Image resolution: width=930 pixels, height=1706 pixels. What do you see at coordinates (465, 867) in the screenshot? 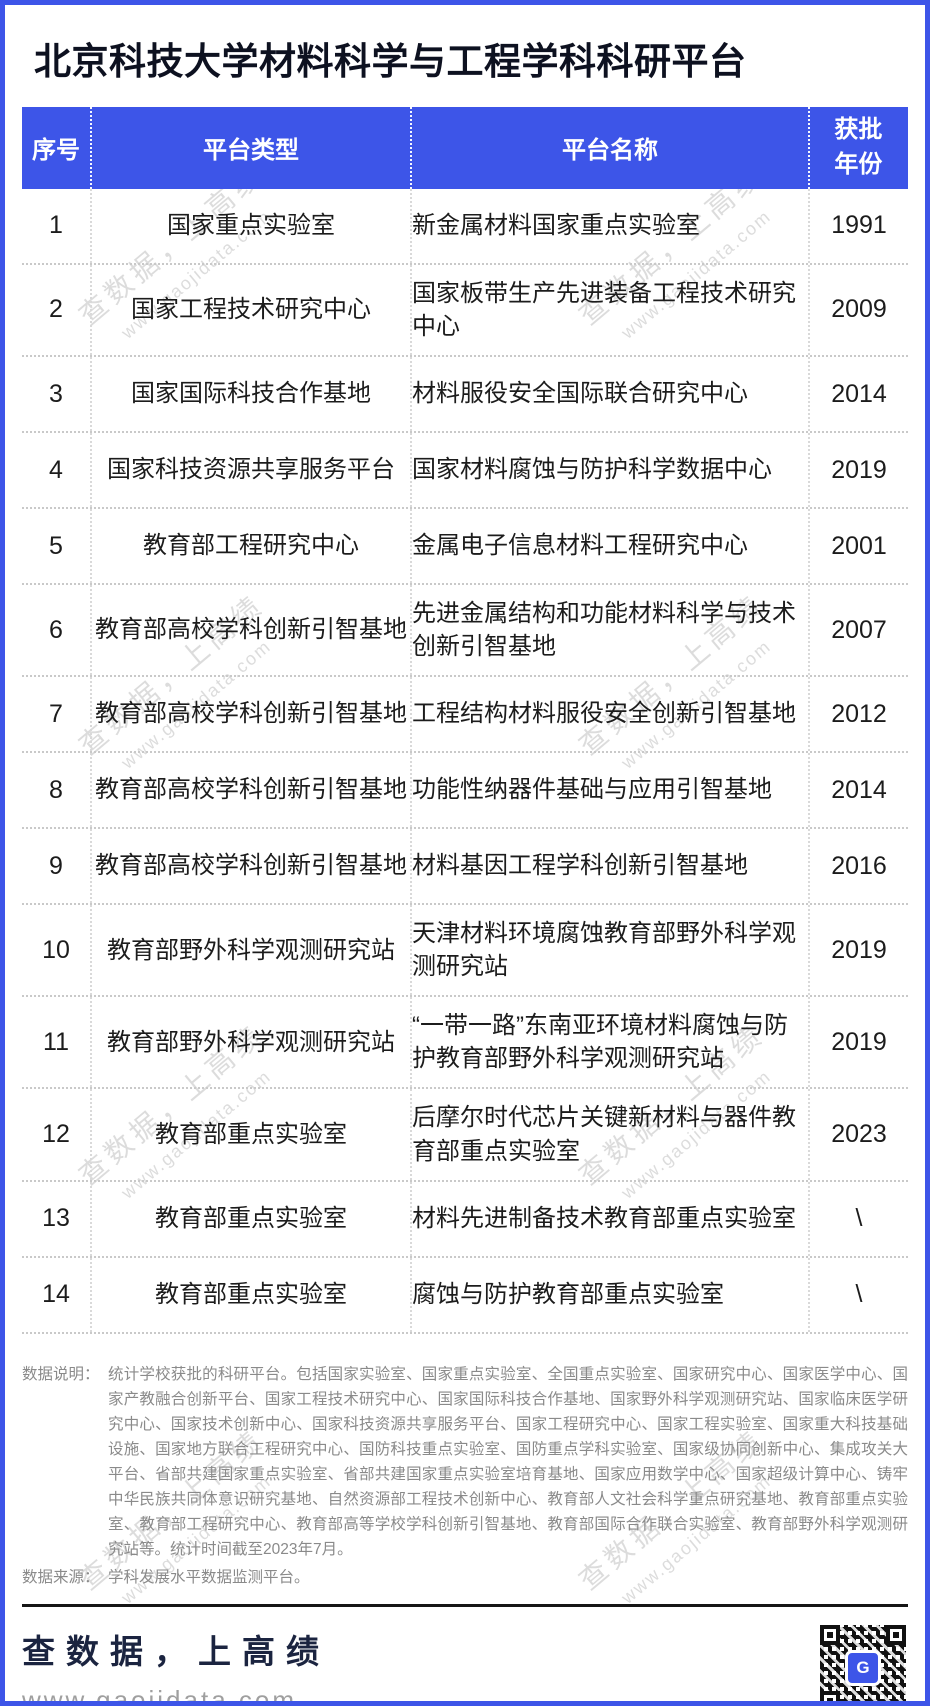
I see `table-row: 9 教育部高校学科创新引智基地 材料基因工程学科创新引智基地 2016` at bounding box center [465, 867].